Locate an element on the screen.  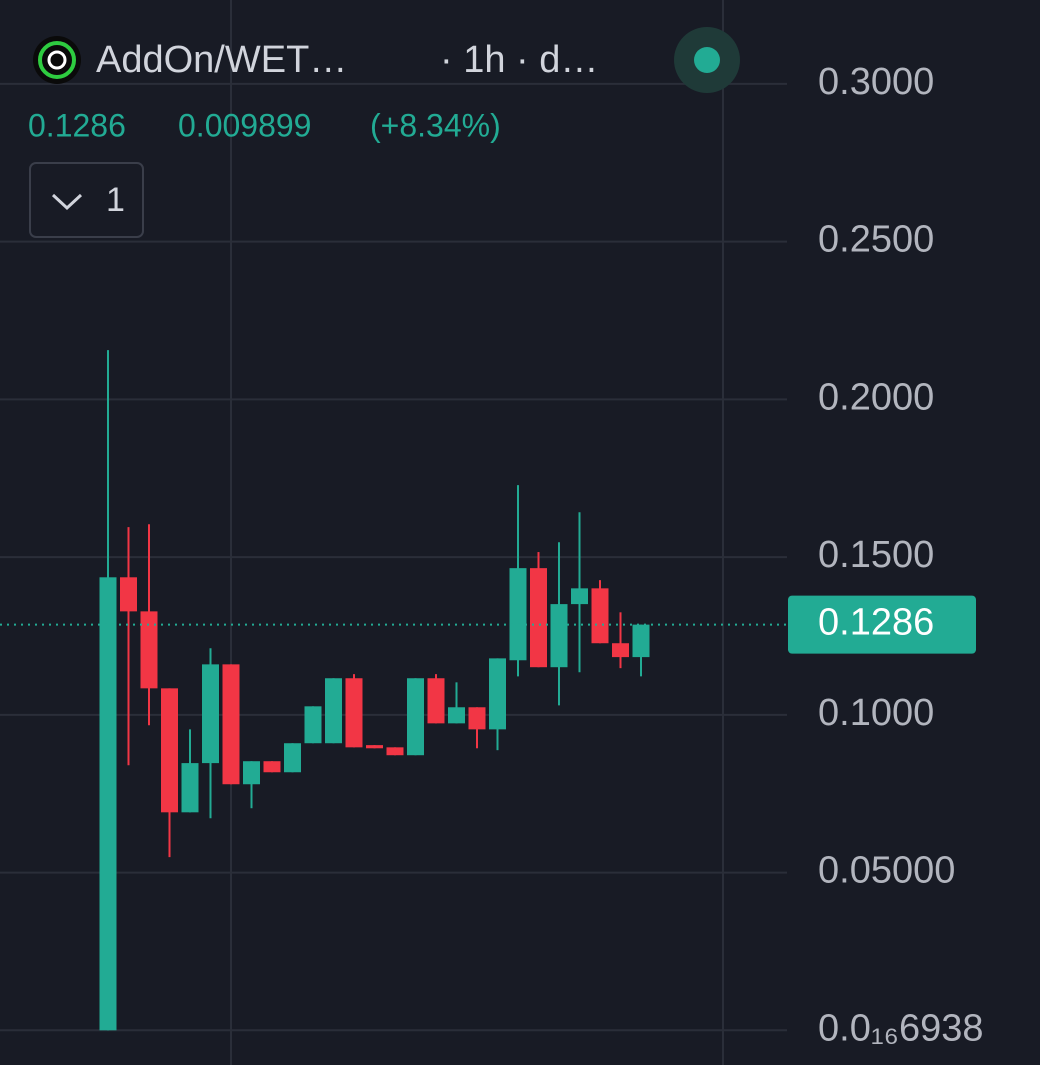
last-price: 0.1286 is located at coordinates (77, 125).